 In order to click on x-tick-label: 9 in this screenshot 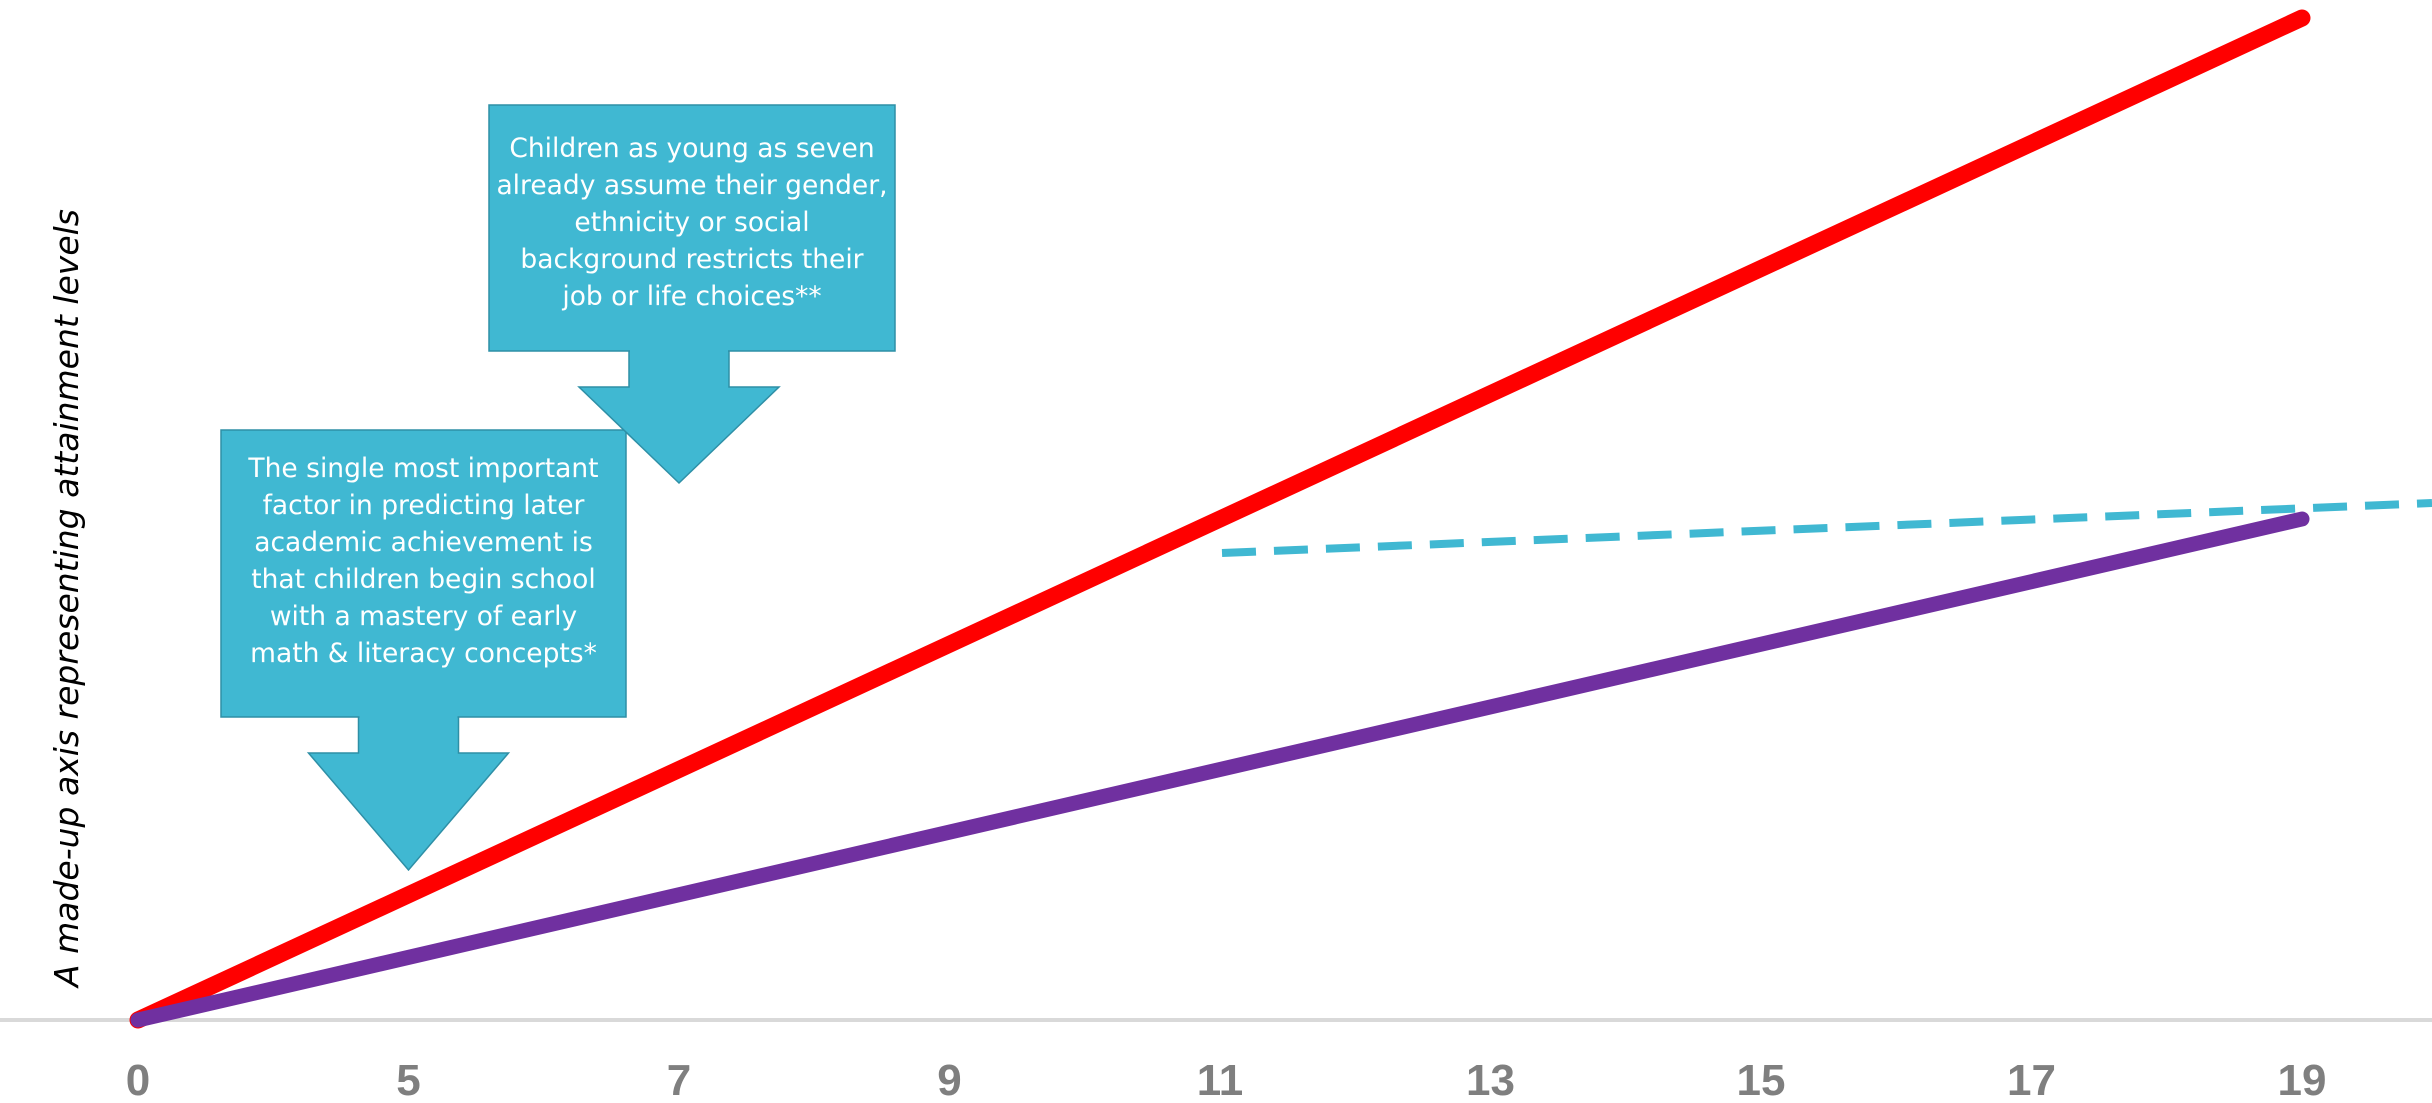, I will do `click(949, 1079)`.